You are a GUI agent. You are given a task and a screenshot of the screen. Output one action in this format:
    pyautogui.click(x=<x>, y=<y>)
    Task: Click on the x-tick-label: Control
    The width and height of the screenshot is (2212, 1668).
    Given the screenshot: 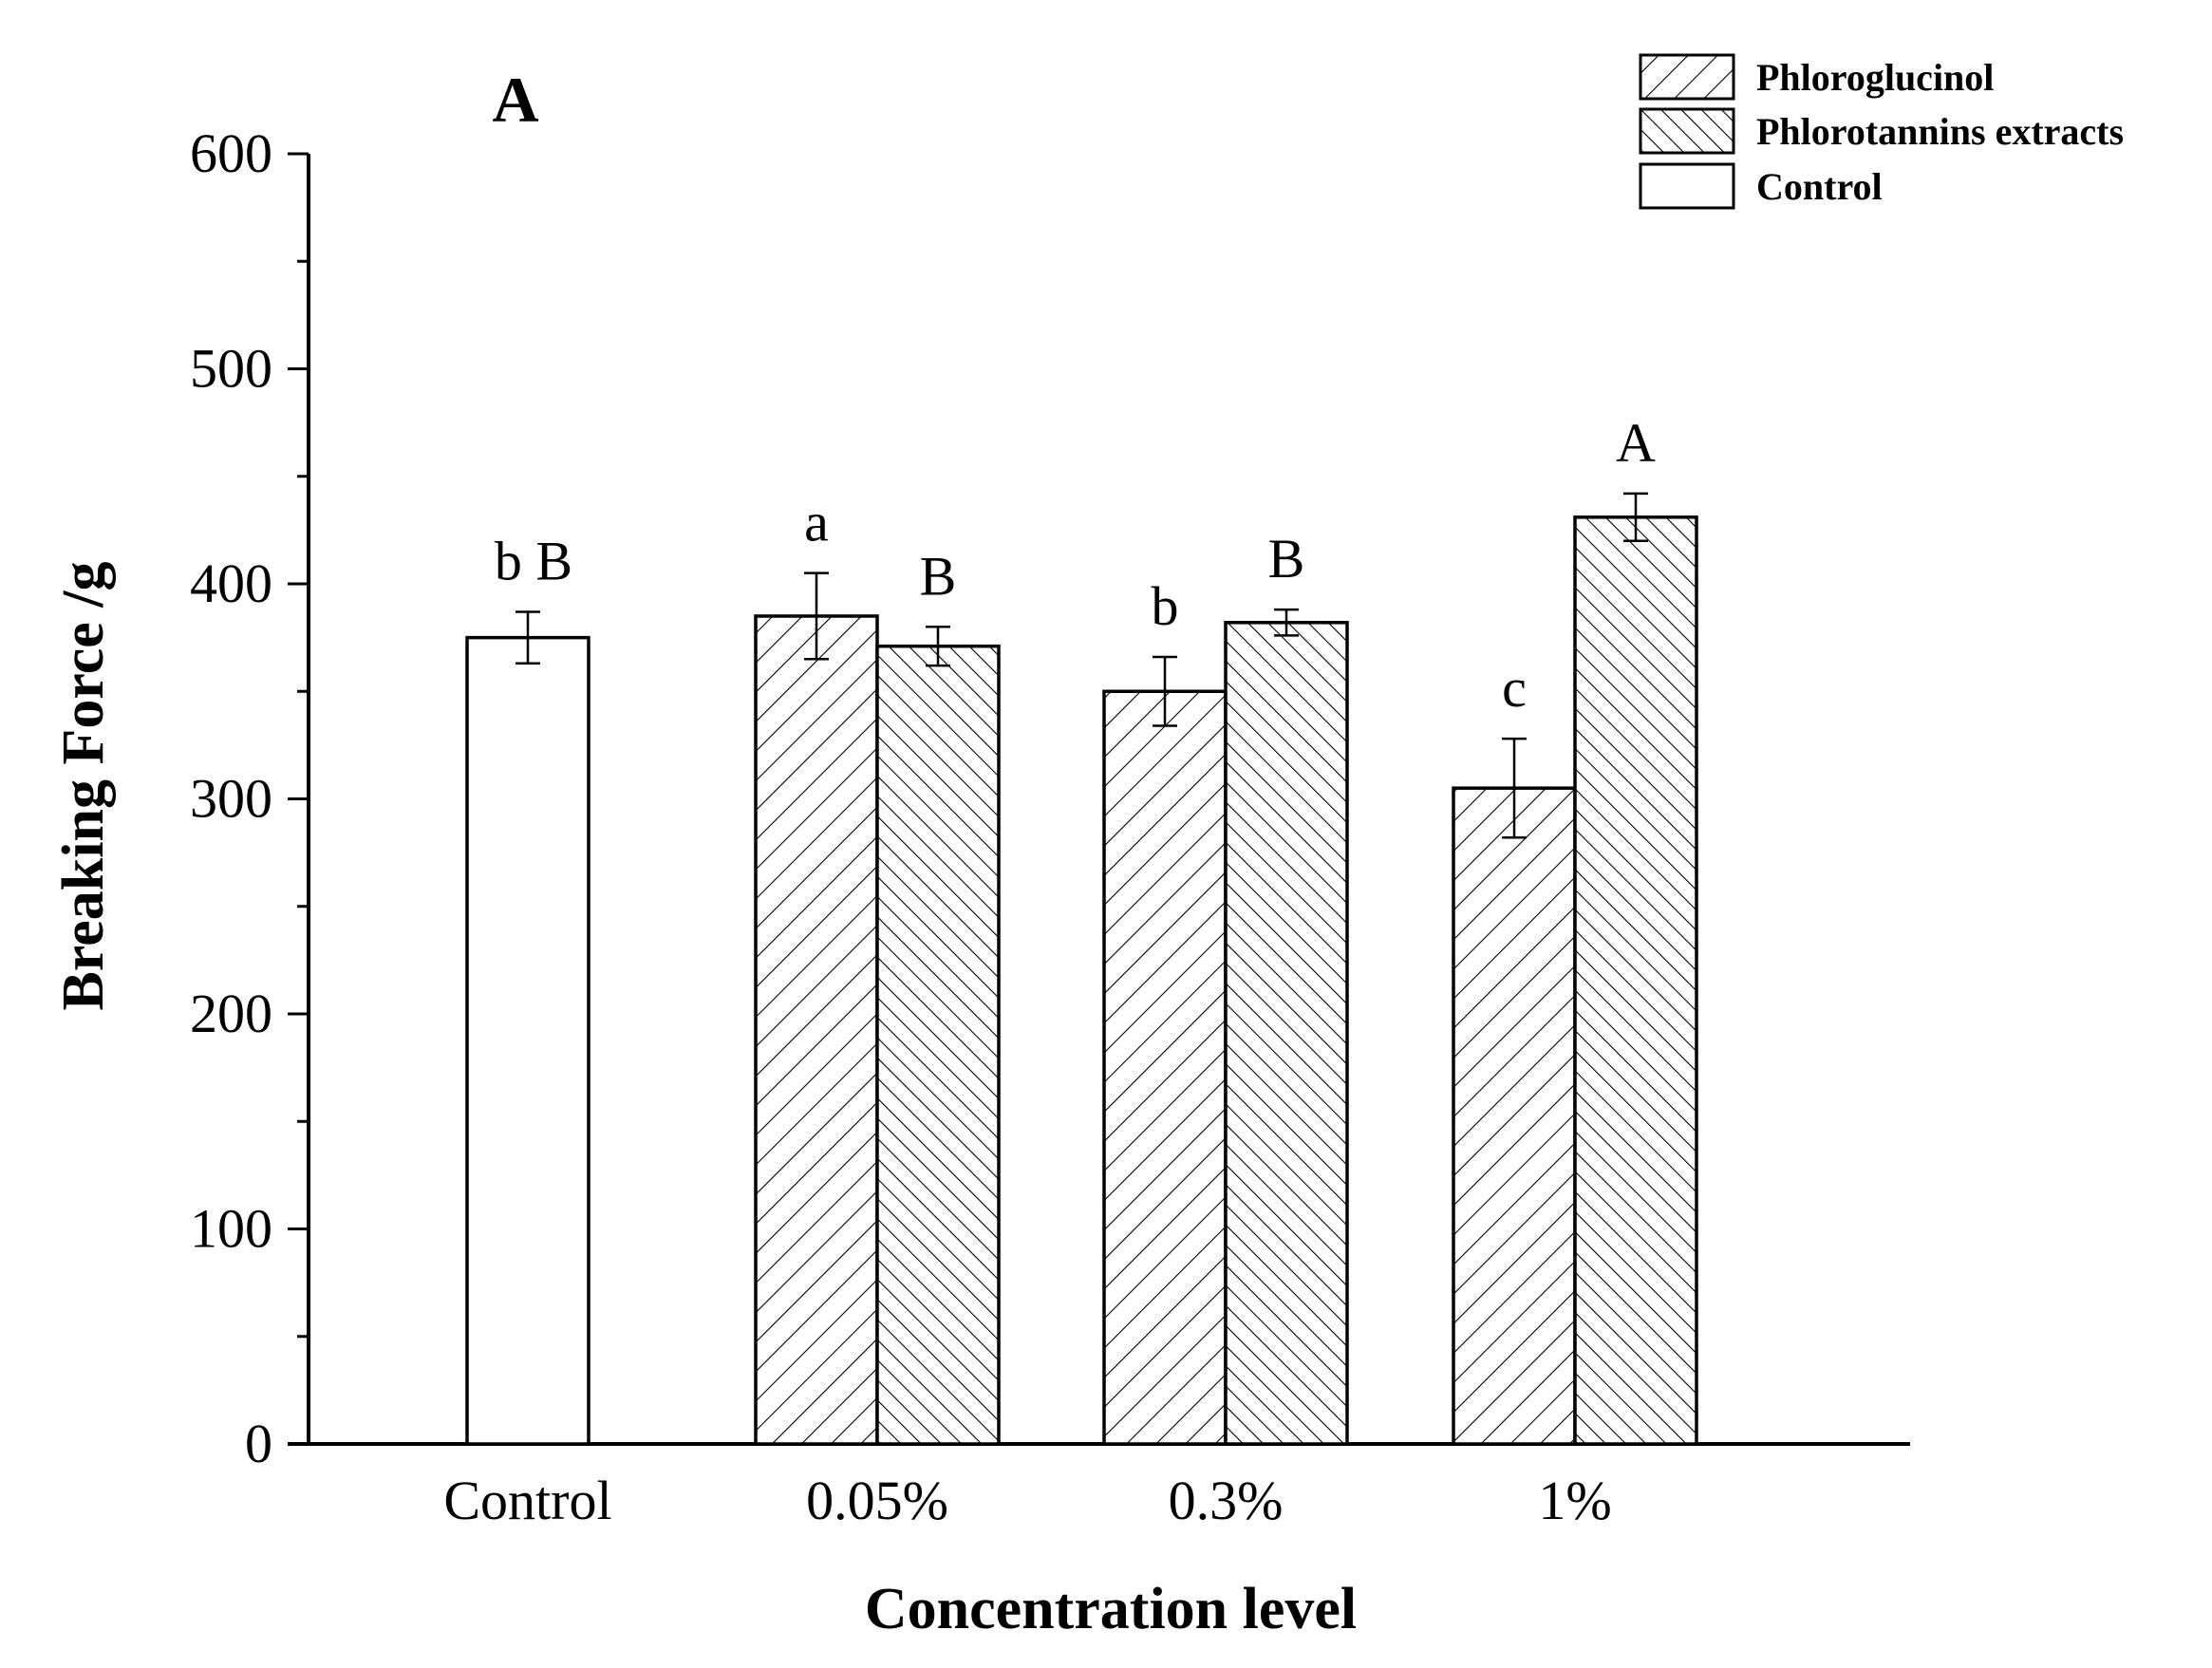 What is the action you would take?
    pyautogui.click(x=527, y=1500)
    